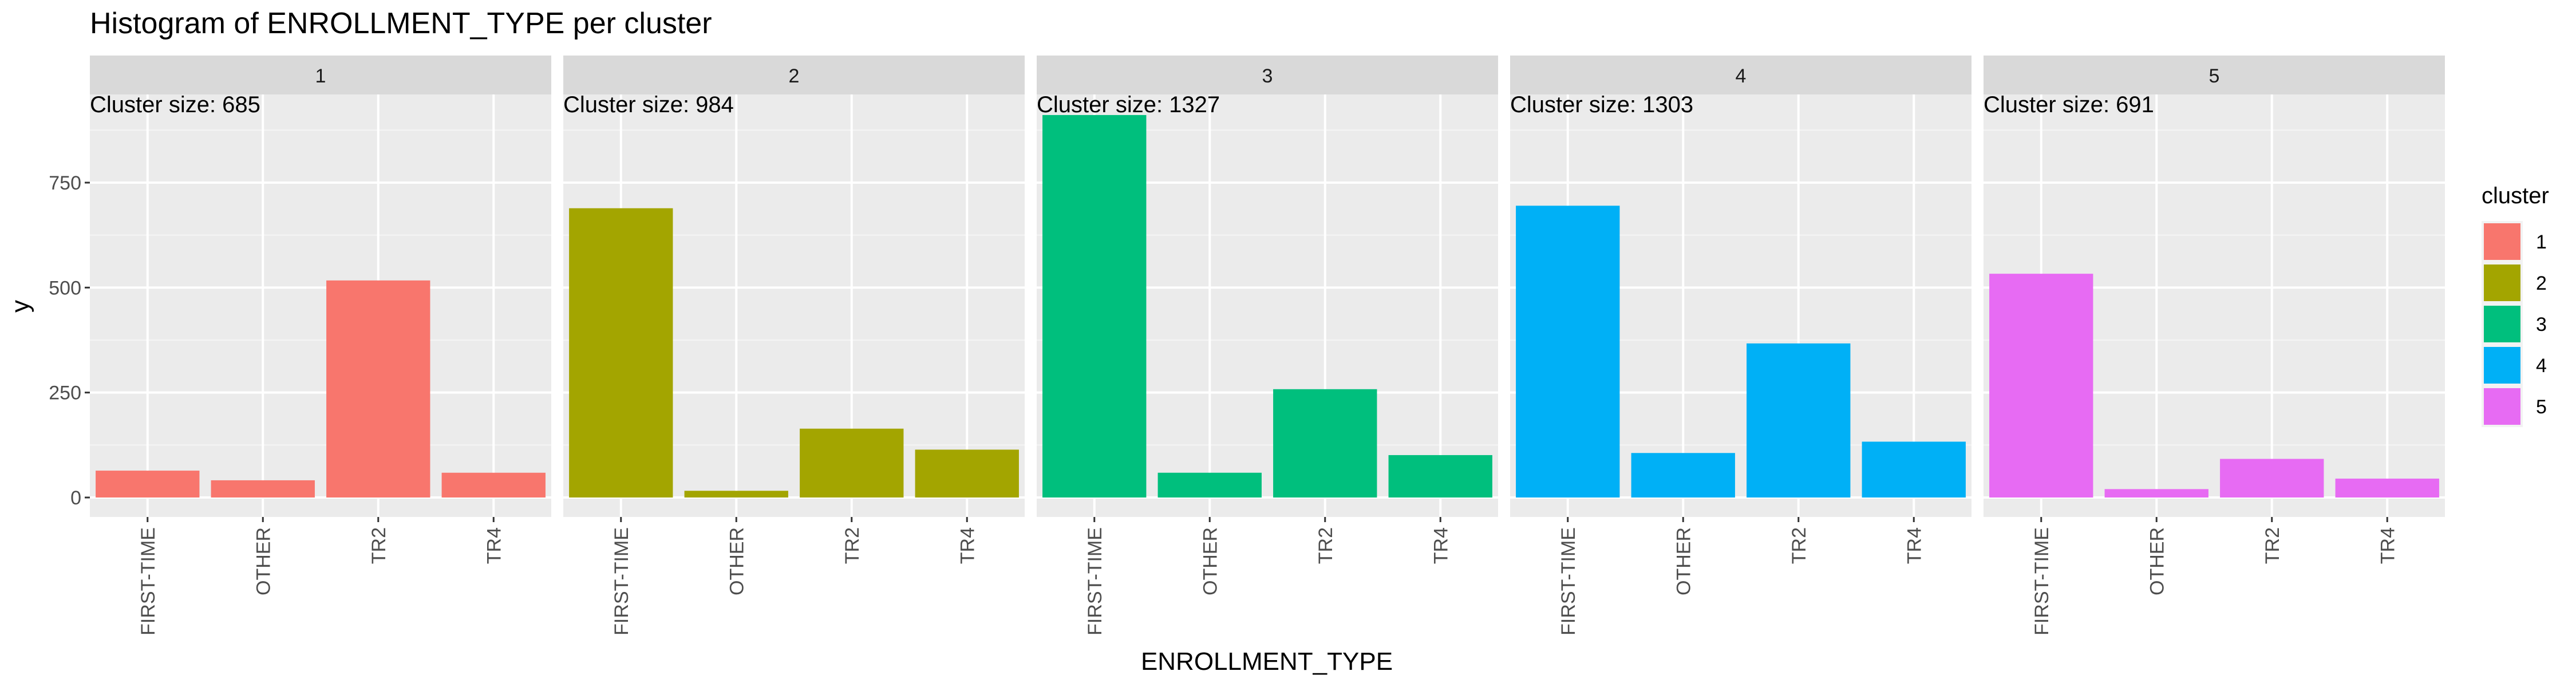 This screenshot has height=687, width=2576. I want to click on bar-cluster-1-tr4, so click(493, 485).